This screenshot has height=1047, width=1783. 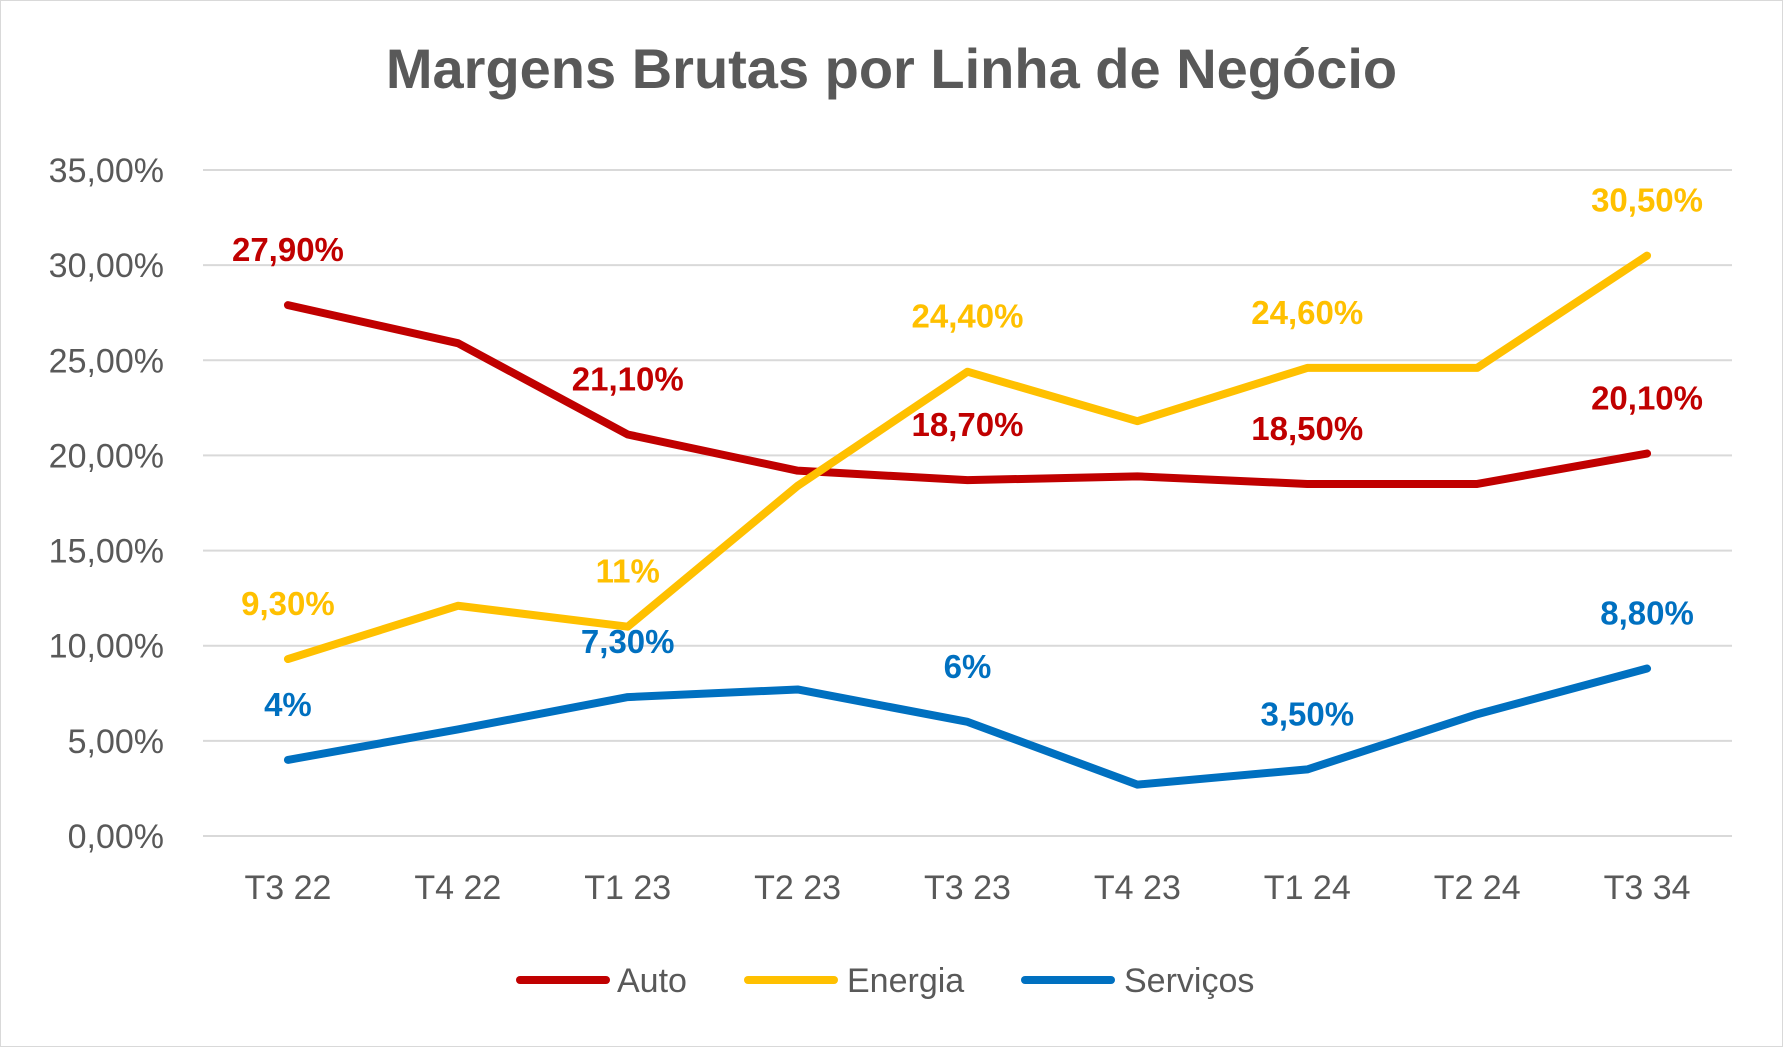 What do you see at coordinates (1307, 888) in the screenshot?
I see `x-tick-label: T1 24` at bounding box center [1307, 888].